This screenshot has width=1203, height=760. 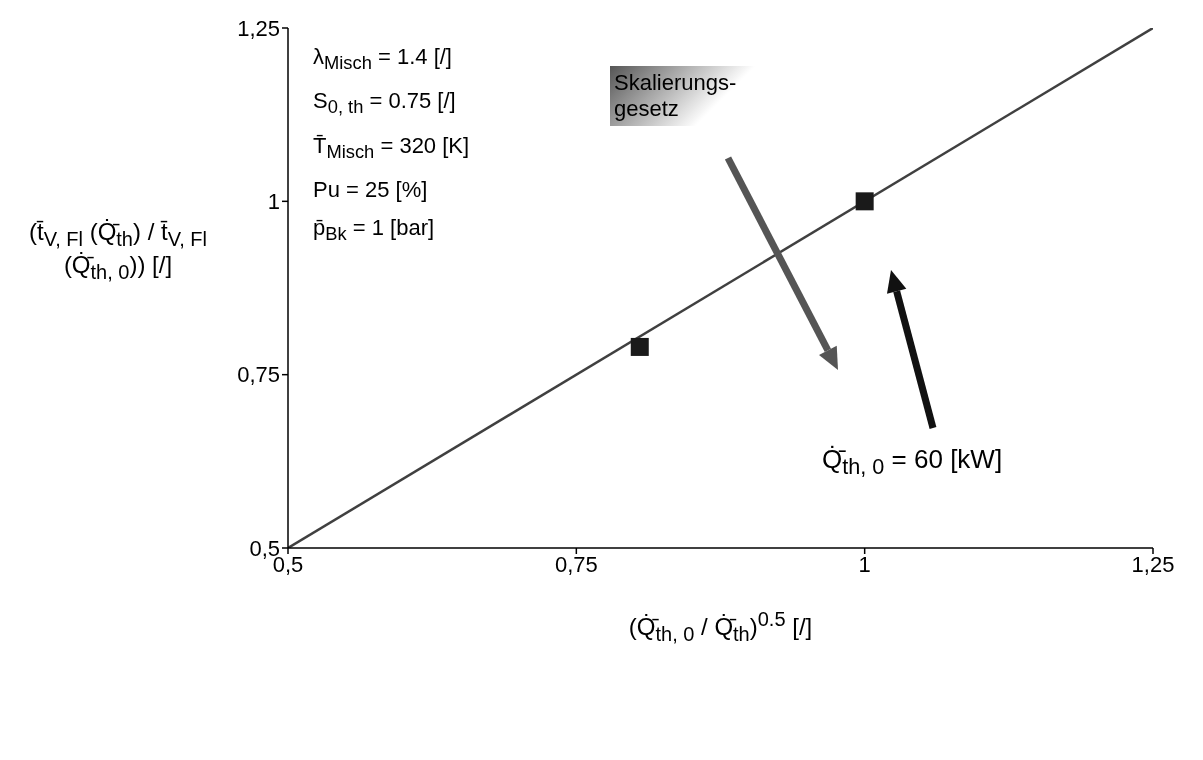 I want to click on annotation: Skalierungs- gesetz, so click(x=684, y=96).